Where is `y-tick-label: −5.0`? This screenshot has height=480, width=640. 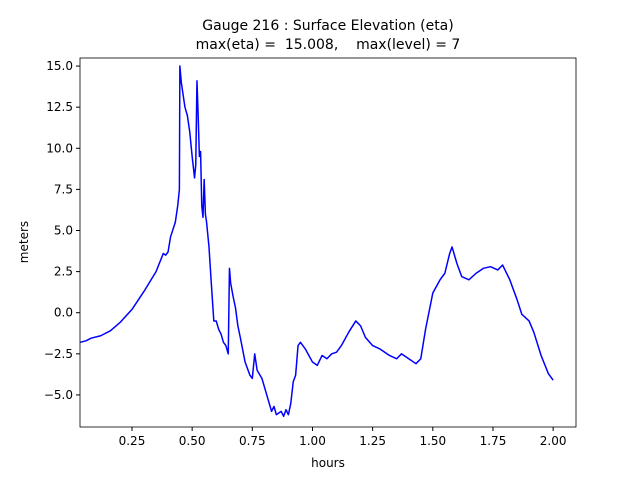 y-tick-label: −5.0 is located at coordinates (58, 395).